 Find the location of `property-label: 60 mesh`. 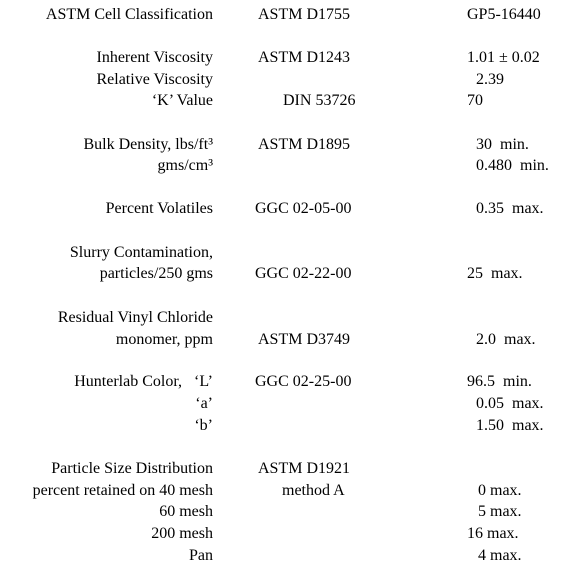

property-label: 60 mesh is located at coordinates (186, 511).